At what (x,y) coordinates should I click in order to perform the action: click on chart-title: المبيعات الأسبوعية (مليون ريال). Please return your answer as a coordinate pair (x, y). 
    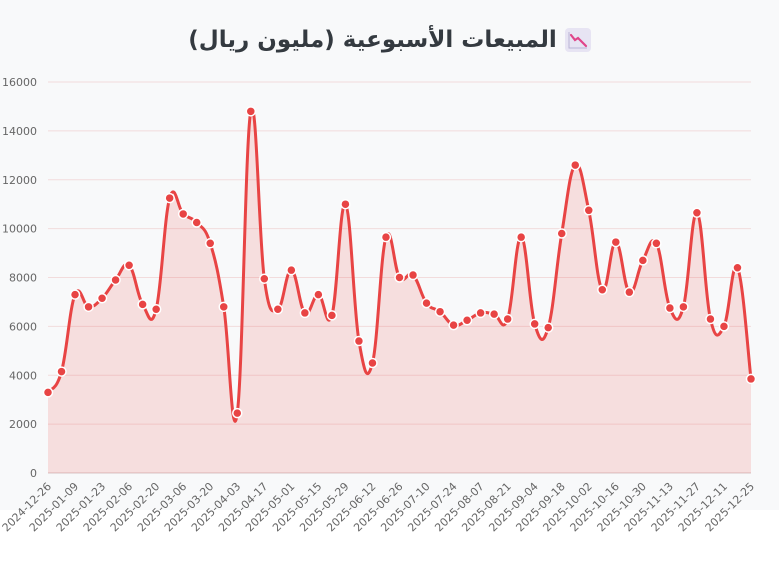
    Looking at the image, I should click on (372, 40).